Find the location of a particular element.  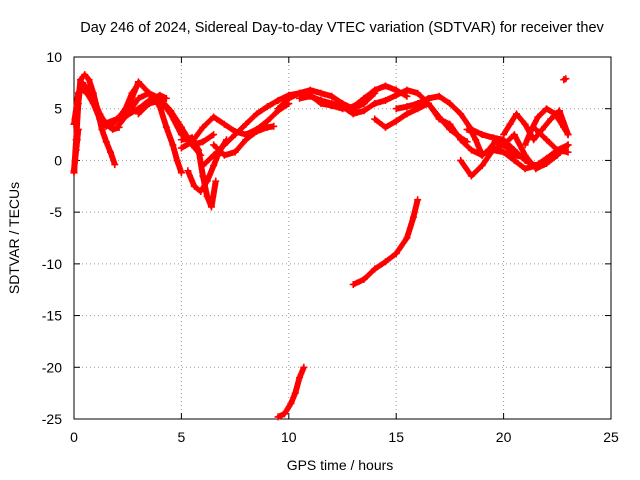

x-tick-label: 0 is located at coordinates (74, 437).